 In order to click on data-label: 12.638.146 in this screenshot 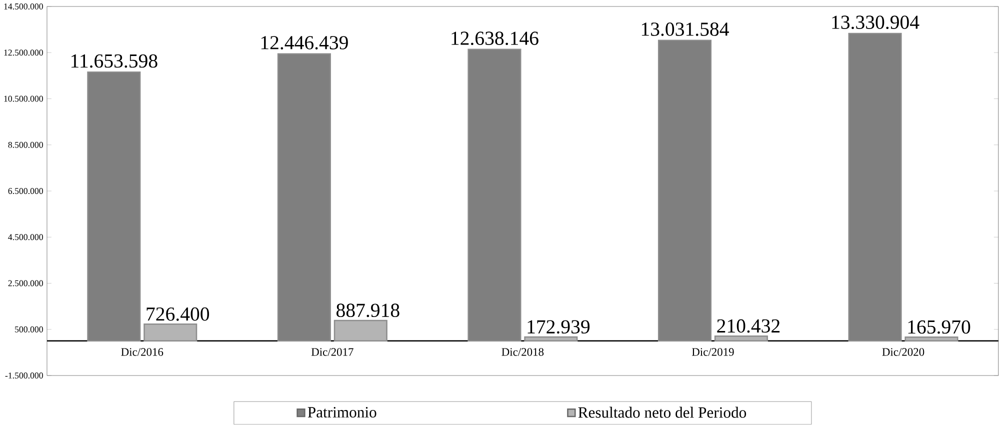, I will do `click(495, 39)`.